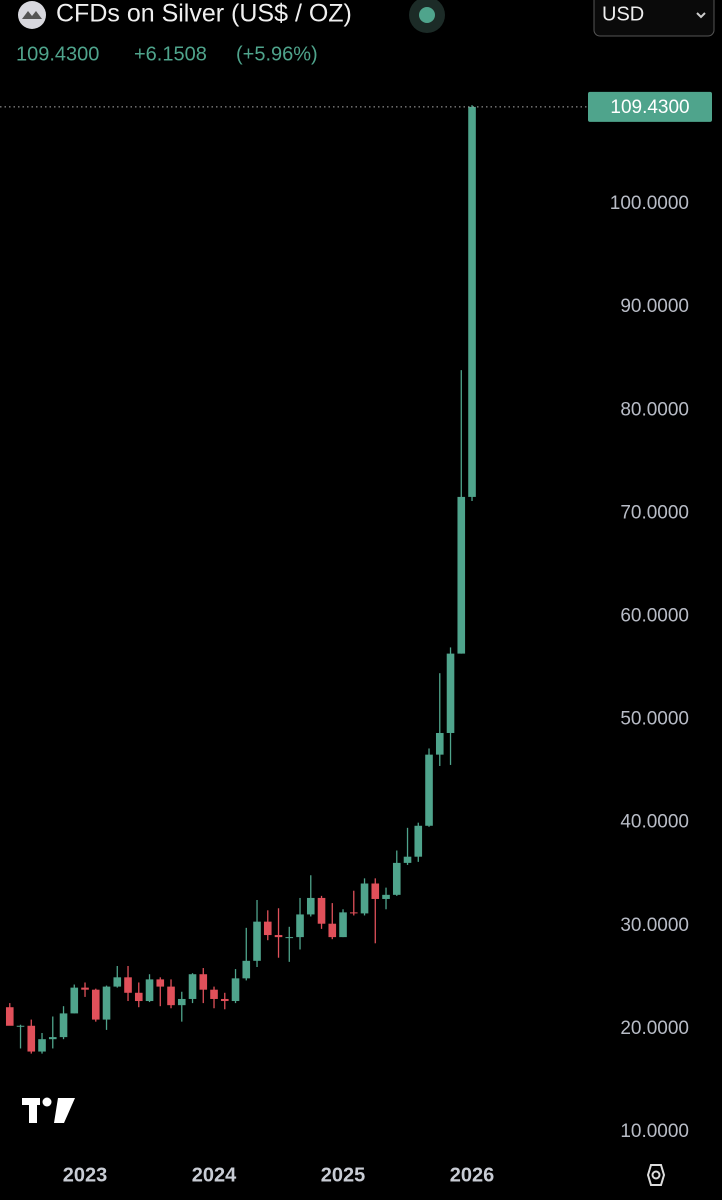 This screenshot has width=722, height=1200. I want to click on y-tick-label: 30.0000, so click(654, 925).